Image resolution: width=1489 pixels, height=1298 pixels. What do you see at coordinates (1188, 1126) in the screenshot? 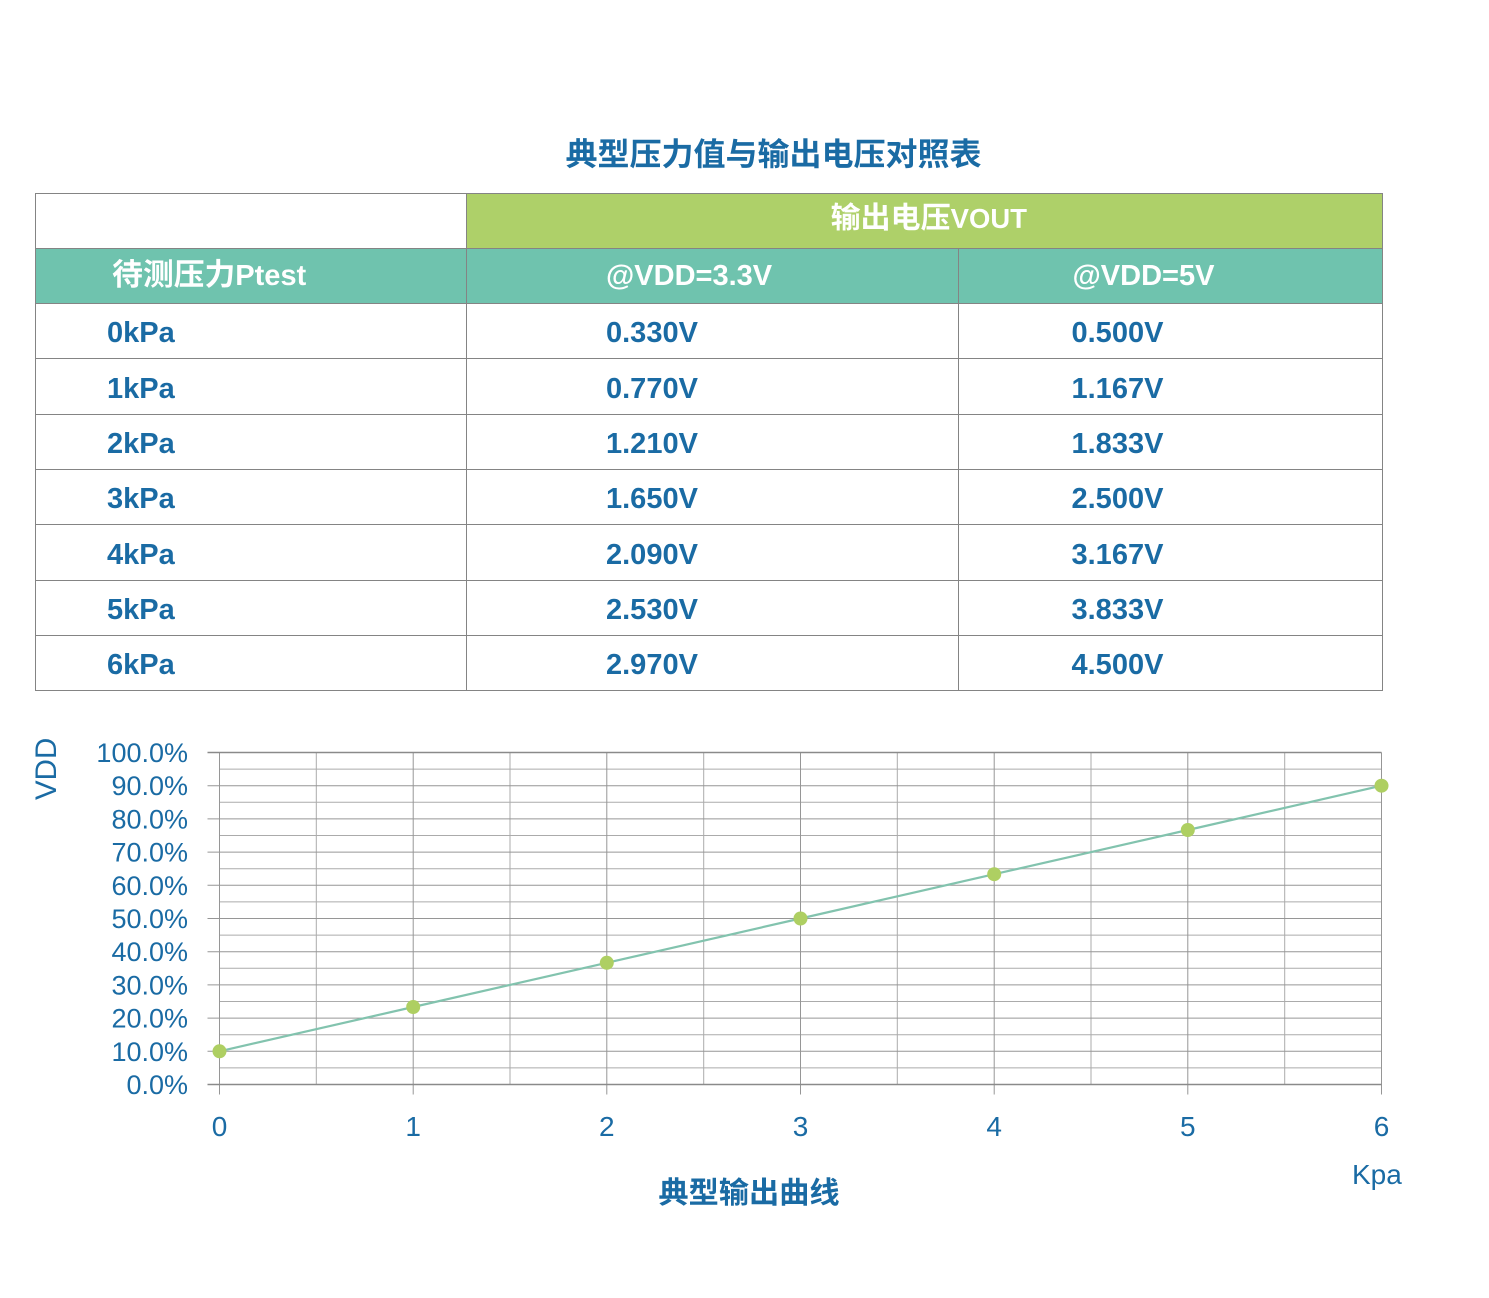
I see `svg-text: 5` at bounding box center [1188, 1126].